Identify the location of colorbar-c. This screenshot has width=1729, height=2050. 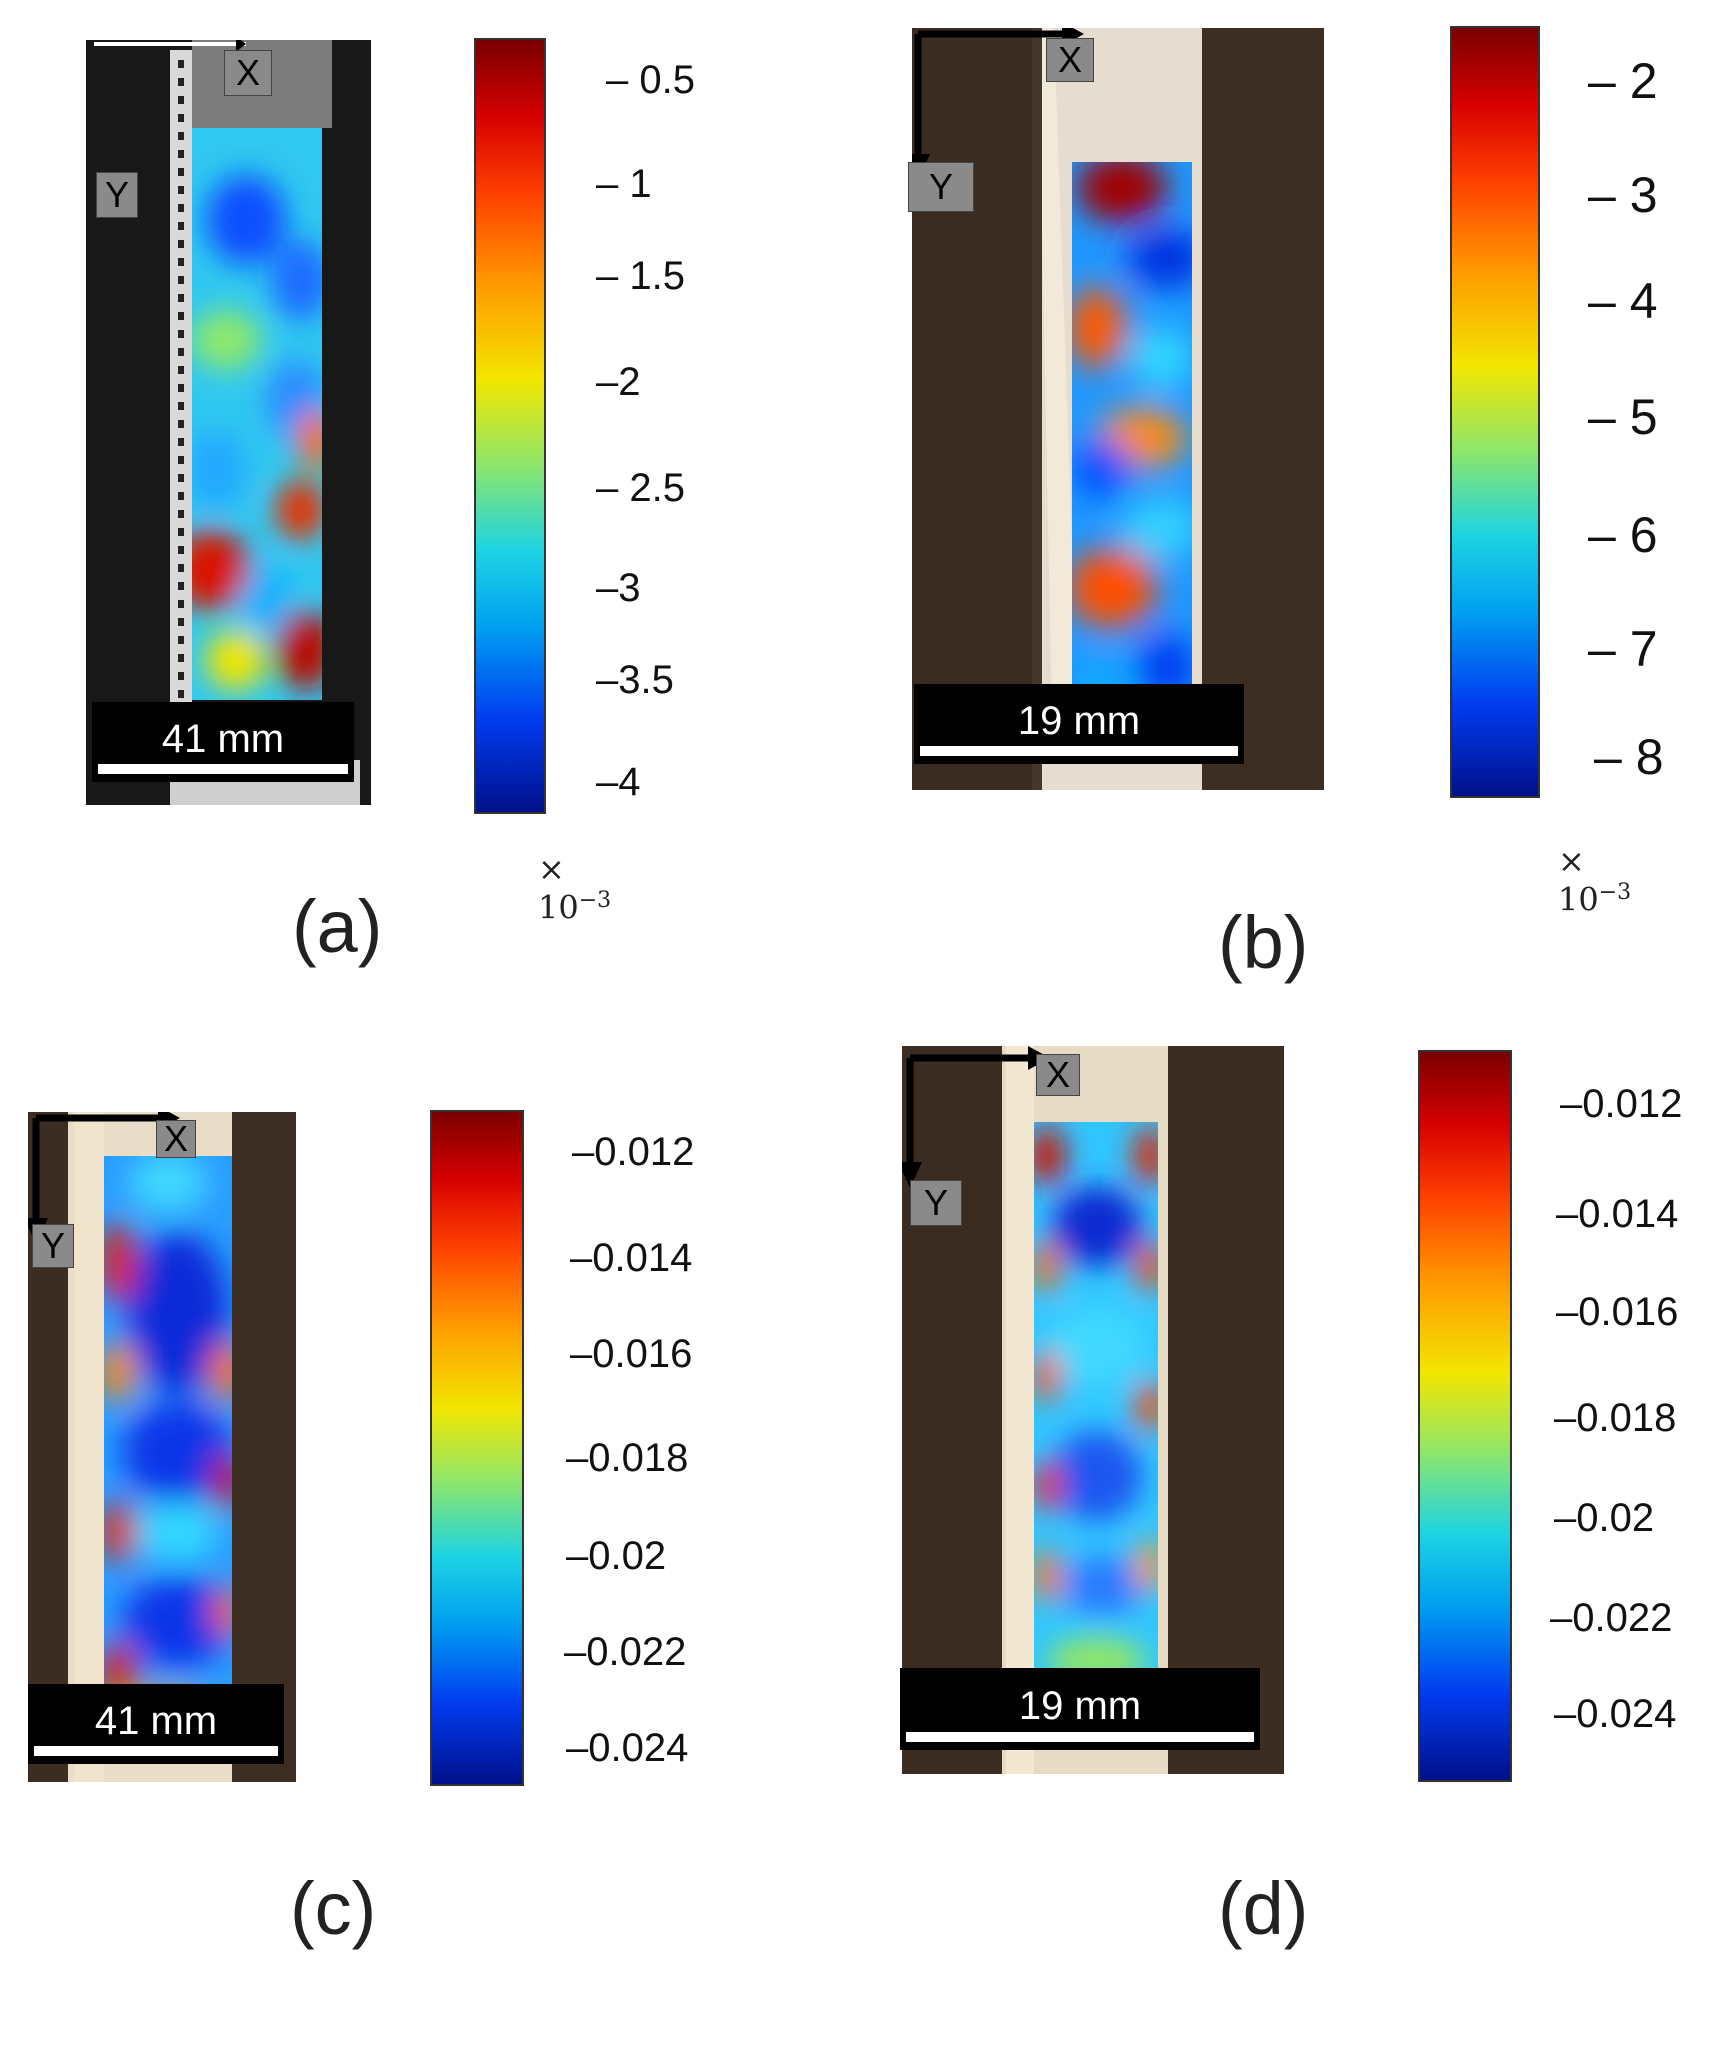
(477, 1448).